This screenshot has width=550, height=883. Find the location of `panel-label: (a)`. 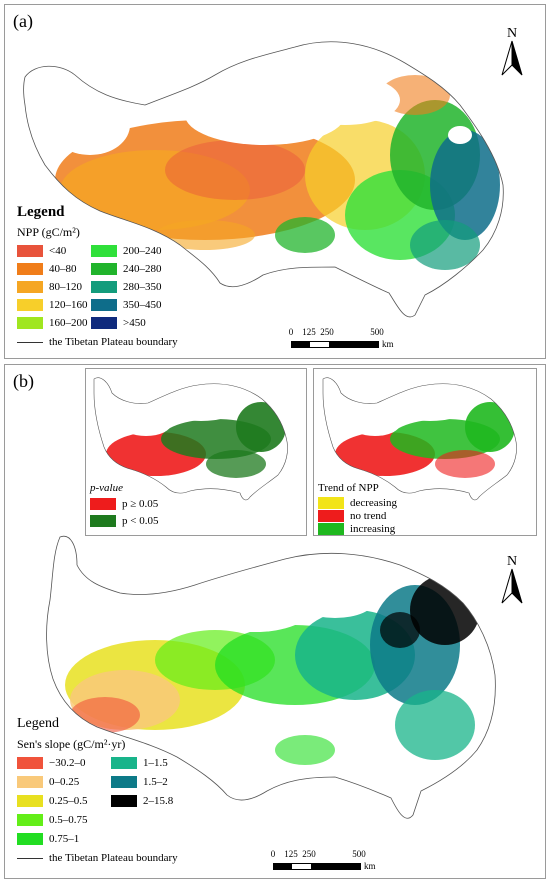

panel-label: (a) is located at coordinates (23, 21).